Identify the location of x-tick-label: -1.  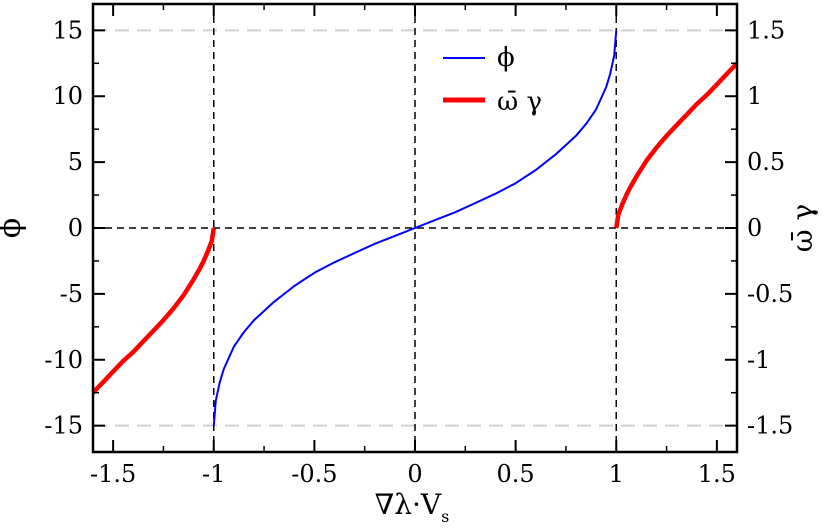
(213, 474).